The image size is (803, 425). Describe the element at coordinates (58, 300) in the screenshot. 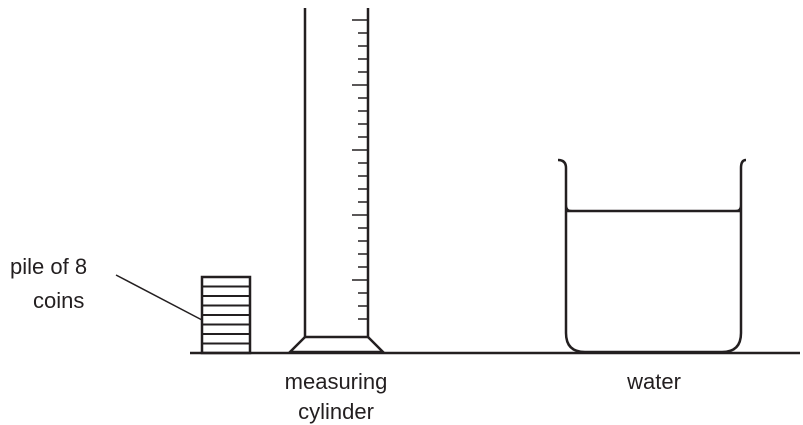

I see `coins-label-line2: coins` at that location.